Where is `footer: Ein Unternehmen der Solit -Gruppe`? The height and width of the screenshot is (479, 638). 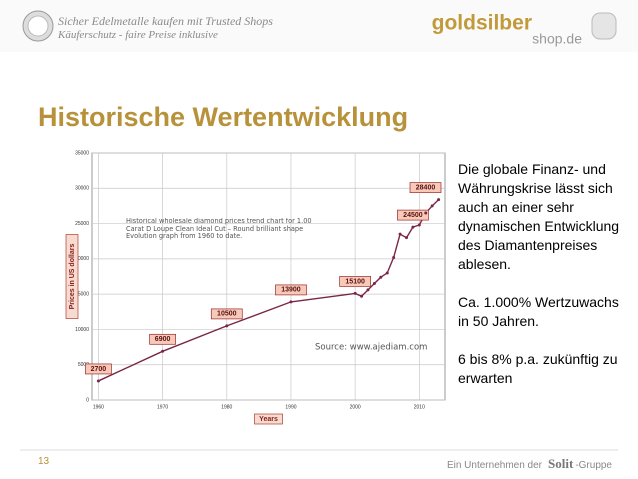 footer: Ein Unternehmen der Solit -Gruppe is located at coordinates (529, 464).